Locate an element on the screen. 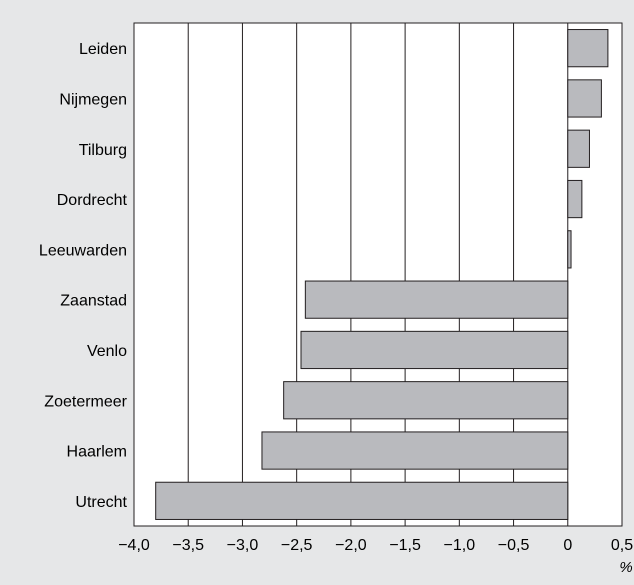 Image resolution: width=634 pixels, height=585 pixels. x-unit-label: % is located at coordinates (625, 567).